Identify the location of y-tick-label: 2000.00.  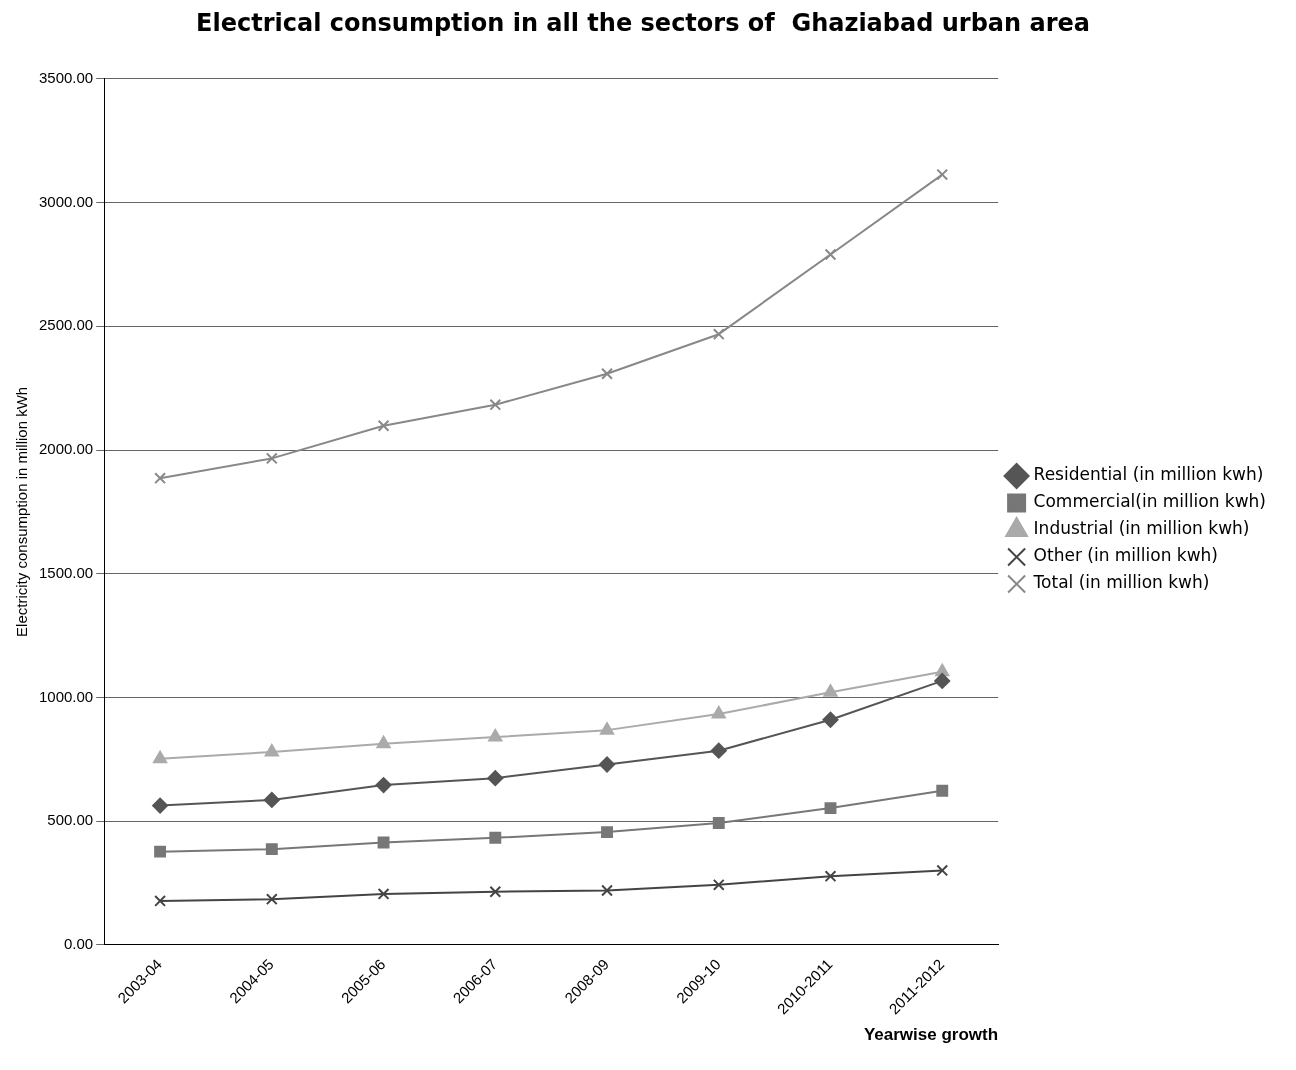
(66, 449).